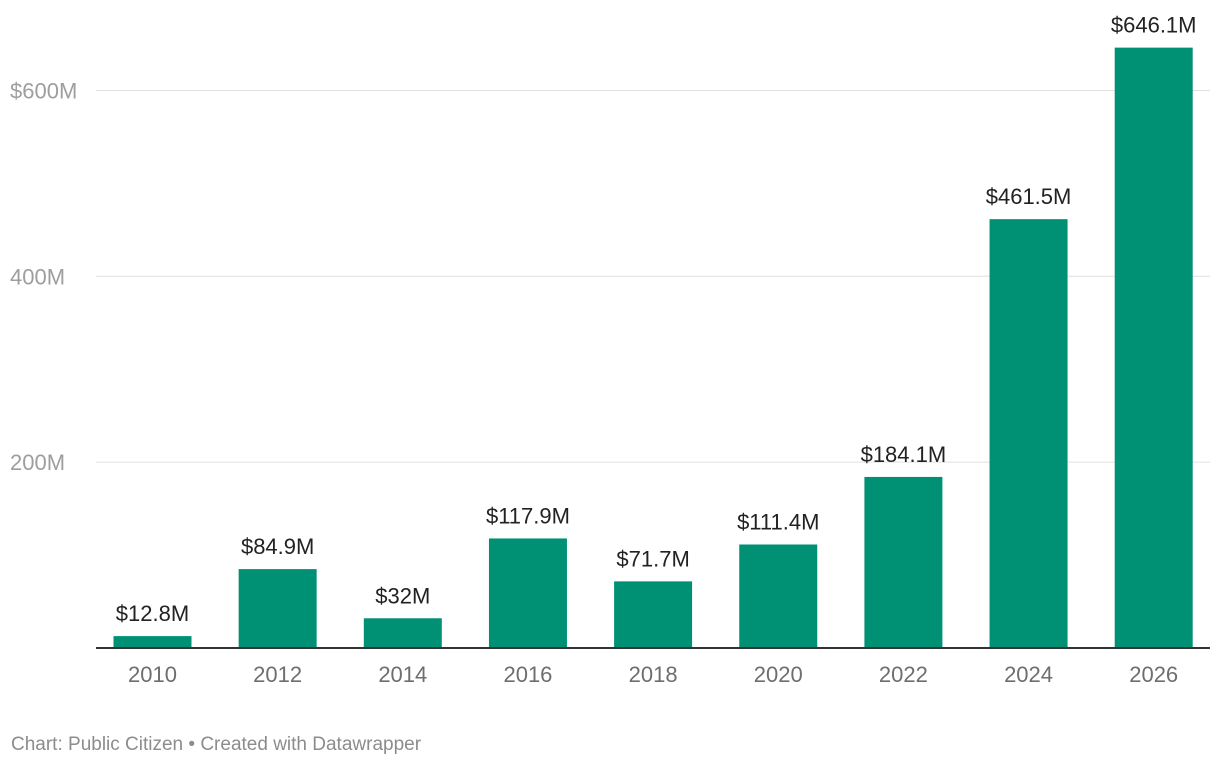 The image size is (1220, 770). Describe the element at coordinates (43, 90) in the screenshot. I see `y-tick-label: $600M` at that location.